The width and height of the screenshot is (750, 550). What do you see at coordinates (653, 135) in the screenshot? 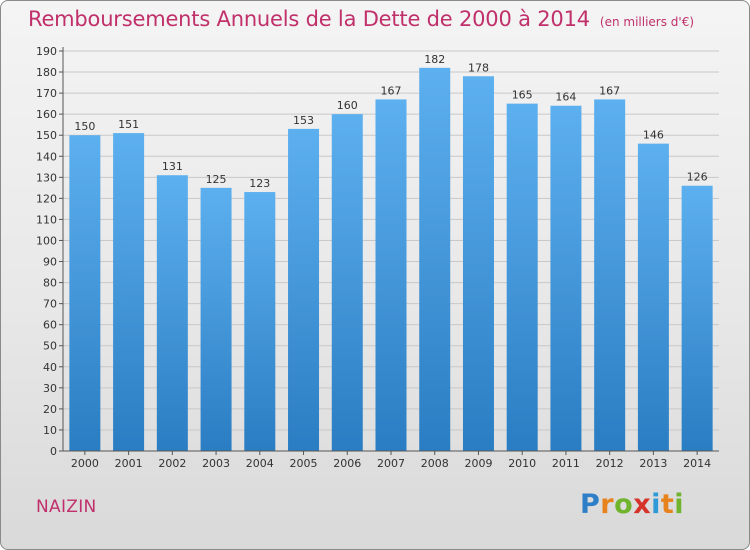
I see `bar-value-label: 146` at bounding box center [653, 135].